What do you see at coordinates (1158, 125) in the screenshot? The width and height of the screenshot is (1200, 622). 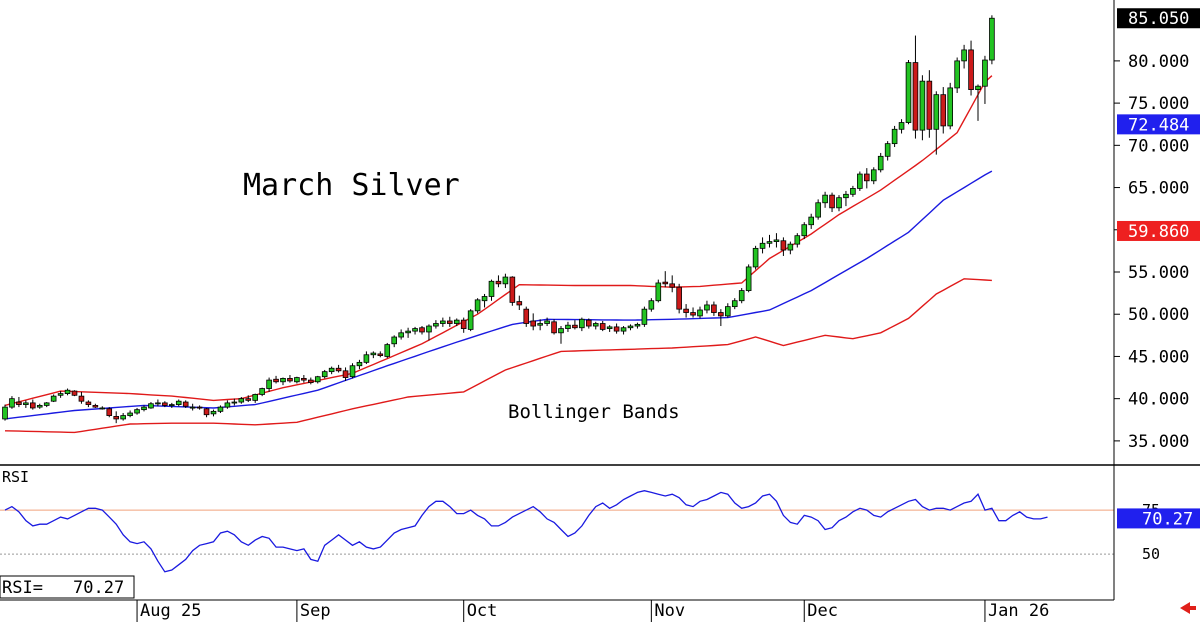 I see `price-marker-label: 72.484` at bounding box center [1158, 125].